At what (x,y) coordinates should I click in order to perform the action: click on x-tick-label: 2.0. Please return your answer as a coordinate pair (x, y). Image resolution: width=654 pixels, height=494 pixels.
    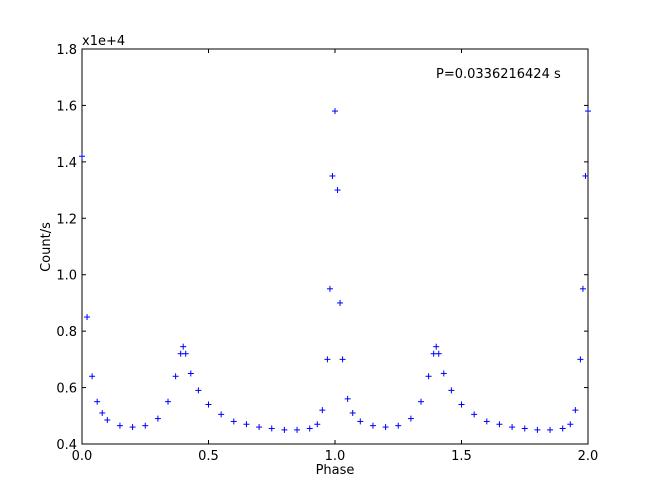
    Looking at the image, I should click on (588, 456).